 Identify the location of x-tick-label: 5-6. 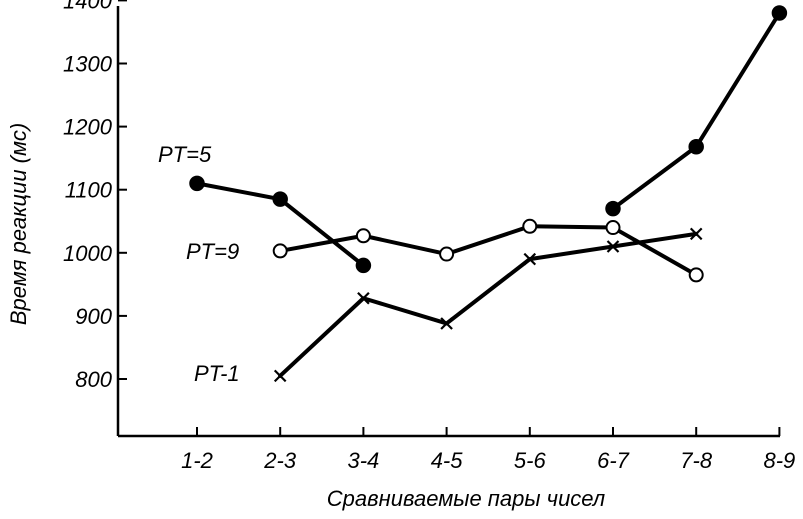
(530, 460).